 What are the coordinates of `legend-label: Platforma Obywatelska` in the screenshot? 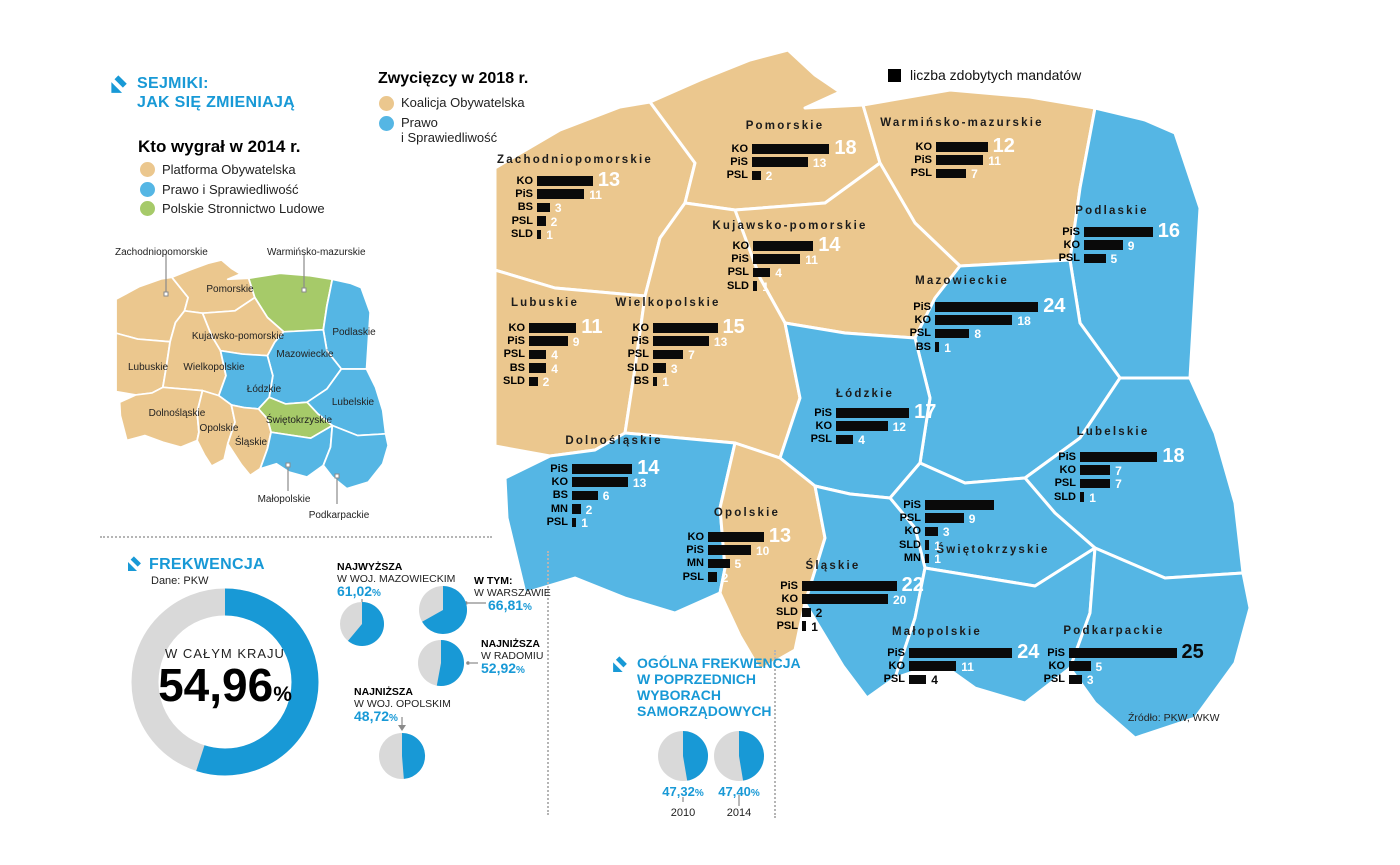 It's located at (229, 169).